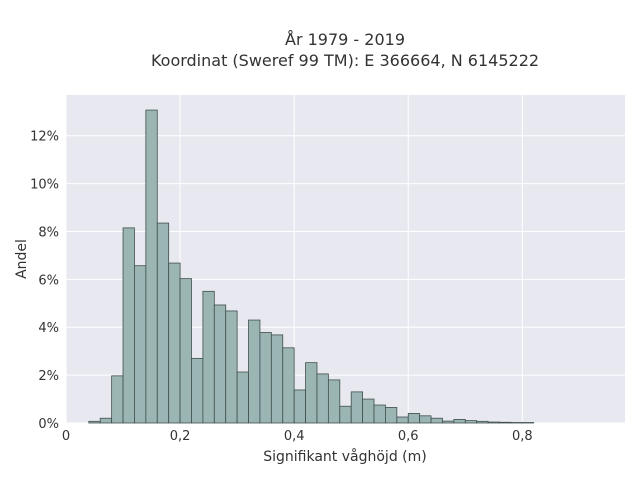 The width and height of the screenshot is (640, 480). Describe the element at coordinates (48, 376) in the screenshot. I see `y-tick-label: 2%` at that location.